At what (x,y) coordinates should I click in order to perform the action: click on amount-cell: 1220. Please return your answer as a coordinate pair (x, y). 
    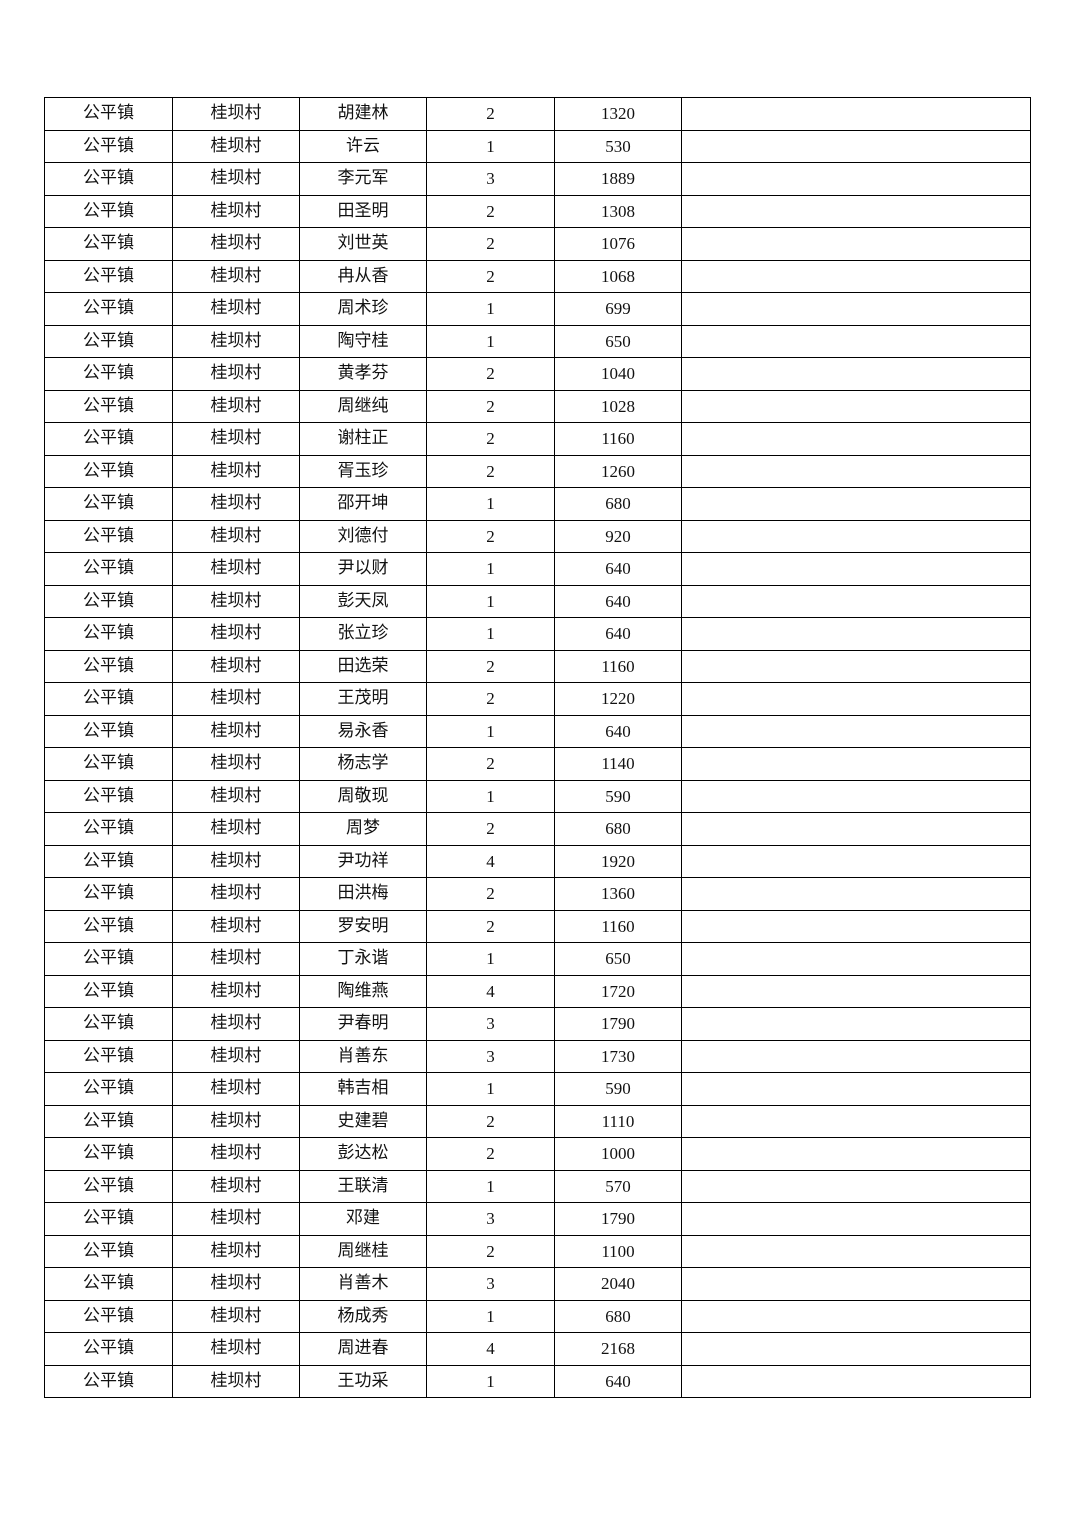
    Looking at the image, I should click on (618, 699).